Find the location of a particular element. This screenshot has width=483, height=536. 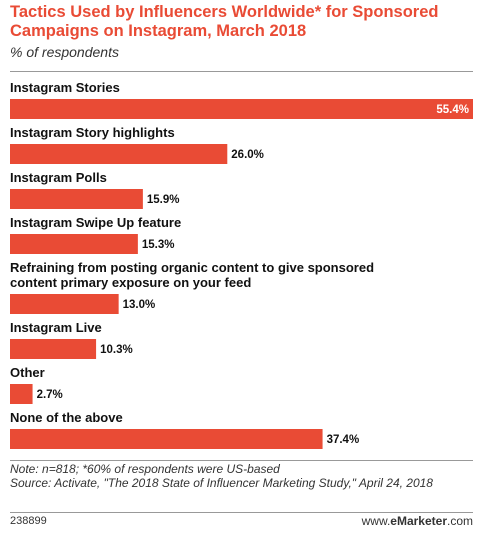

category-label: Instagram Polls is located at coordinates (58, 177).